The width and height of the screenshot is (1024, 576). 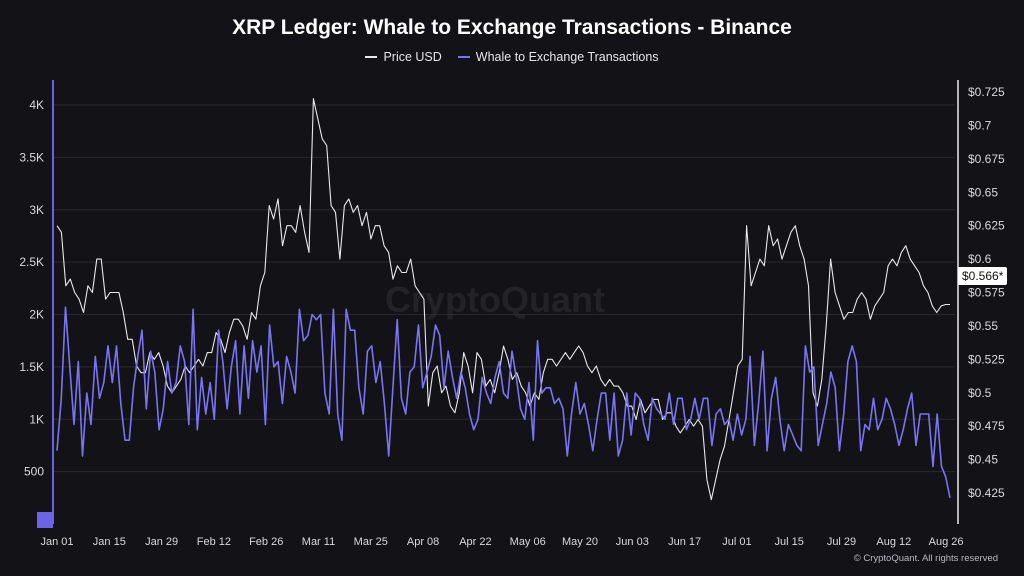 What do you see at coordinates (980, 393) in the screenshot?
I see `right-tick-label: $0.5` at bounding box center [980, 393].